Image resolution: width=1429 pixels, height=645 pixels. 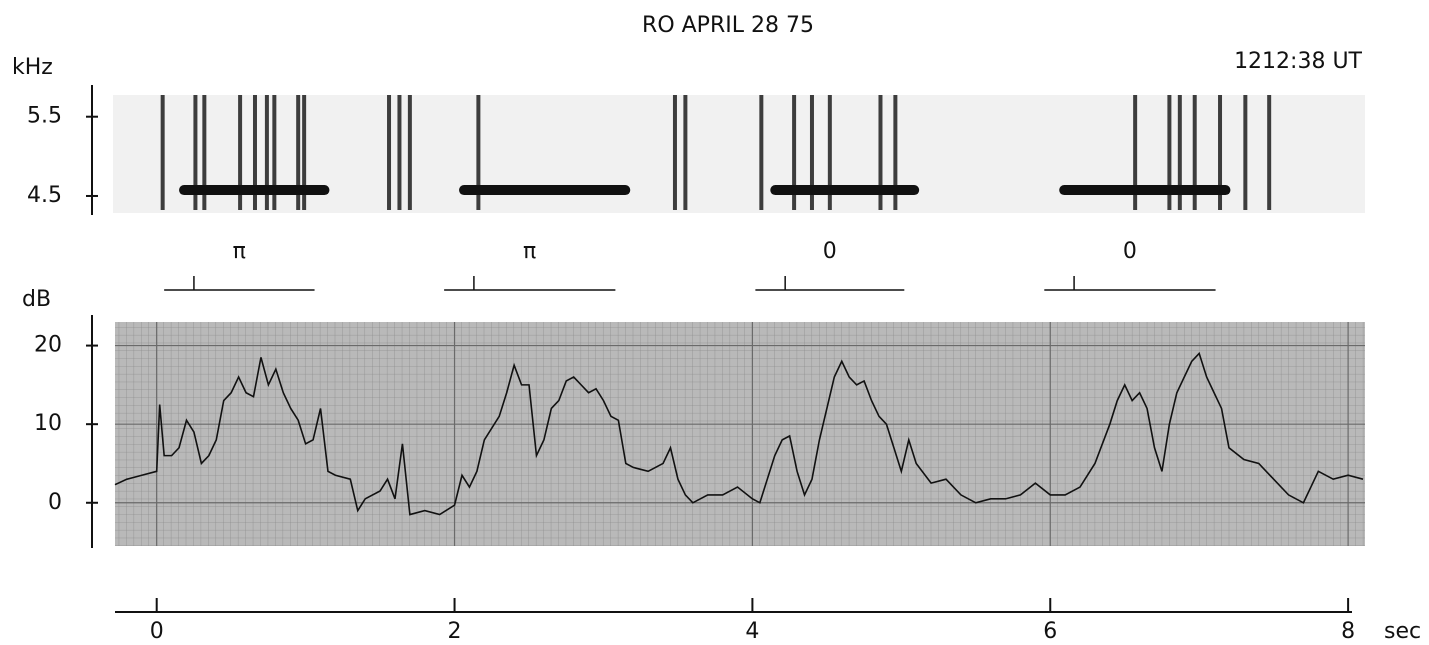 What do you see at coordinates (44, 116) in the screenshot?
I see `y-tick-label: 5.5` at bounding box center [44, 116].